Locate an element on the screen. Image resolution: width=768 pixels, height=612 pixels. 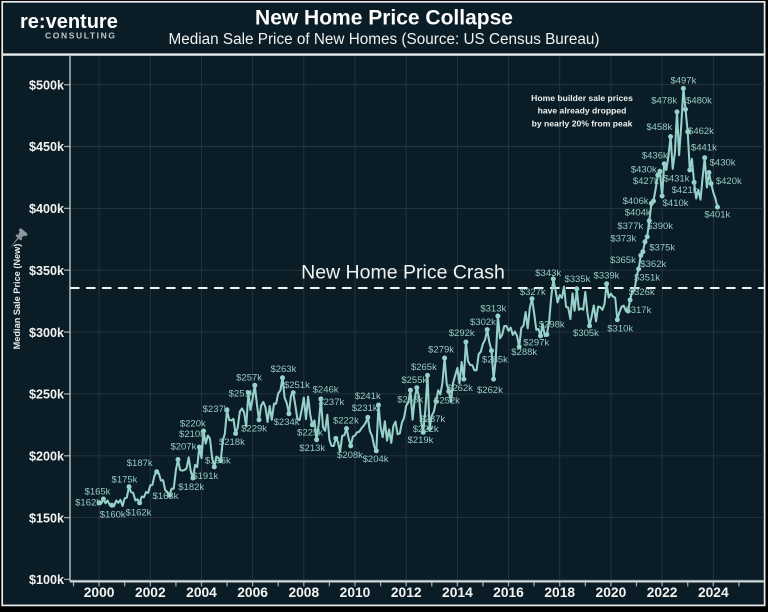
svg-text: $500k is located at coordinates (47, 85).